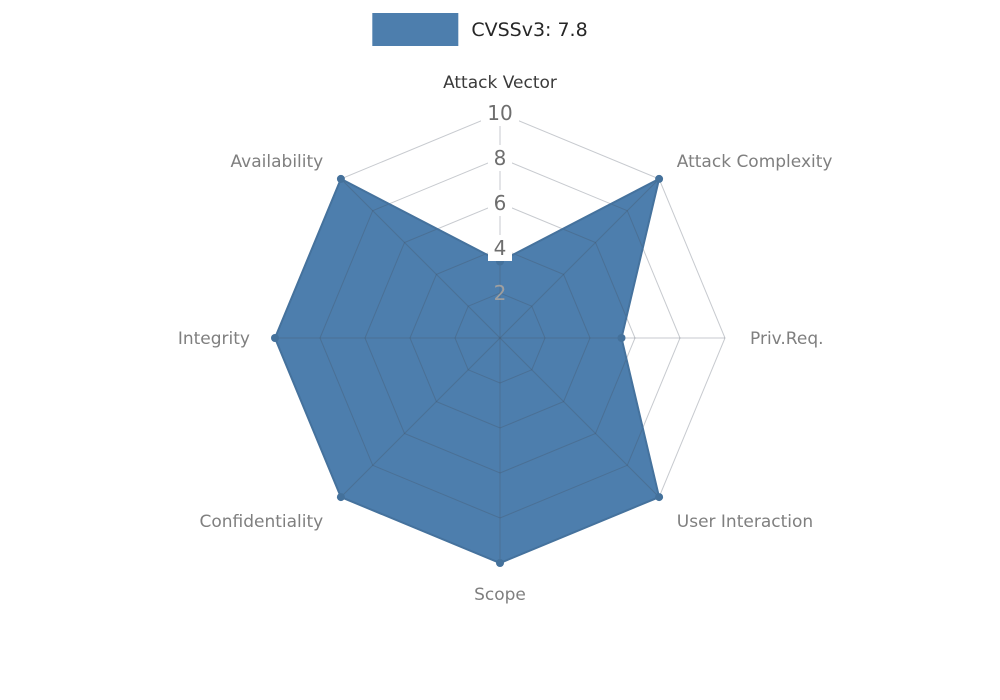 The height and width of the screenshot is (700, 1000). What do you see at coordinates (529, 29) in the screenshot?
I see `legend-label: CVSSv3: 7.8` at bounding box center [529, 29].